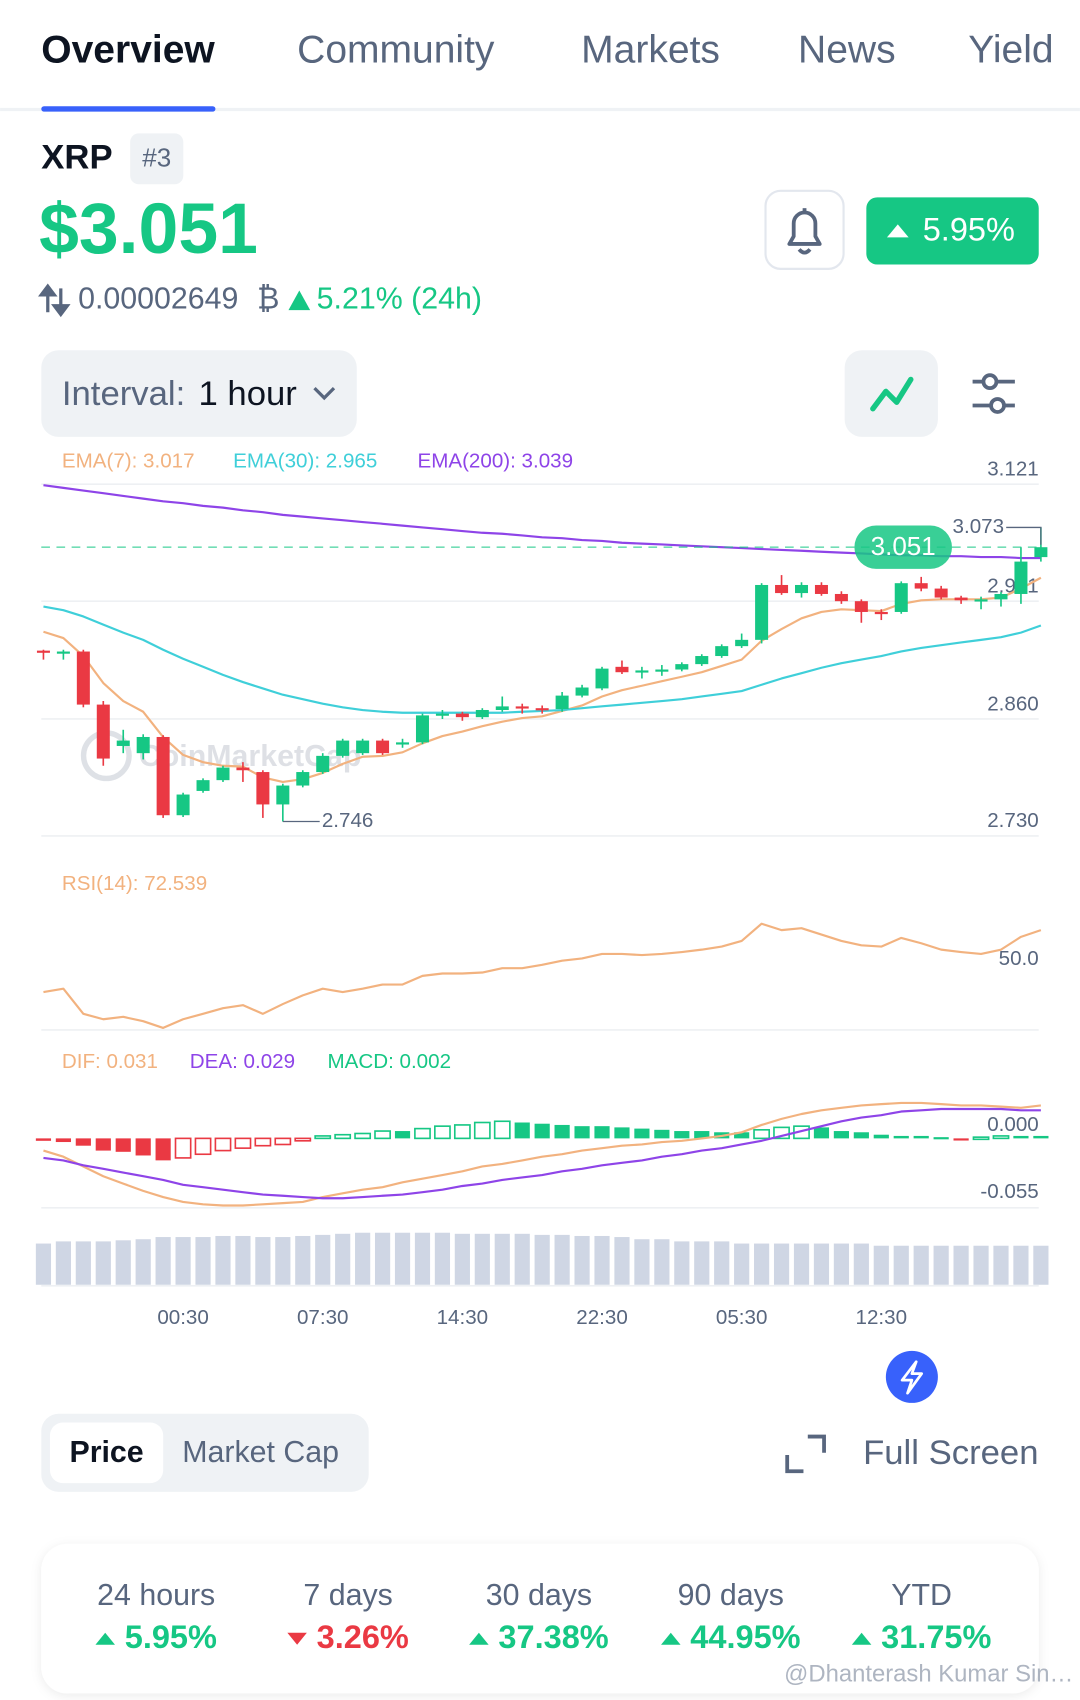  Describe the element at coordinates (183, 1317) in the screenshot. I see `x-tick-label: 00:30` at that location.